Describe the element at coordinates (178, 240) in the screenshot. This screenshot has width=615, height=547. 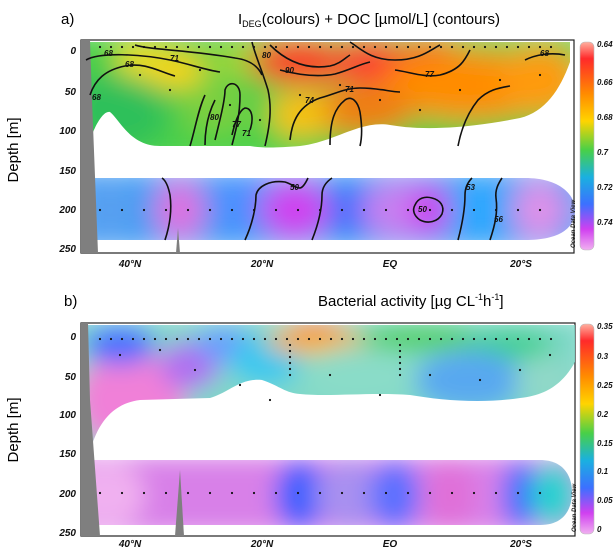
I see `panel-a-land-mask-ridge` at that location.